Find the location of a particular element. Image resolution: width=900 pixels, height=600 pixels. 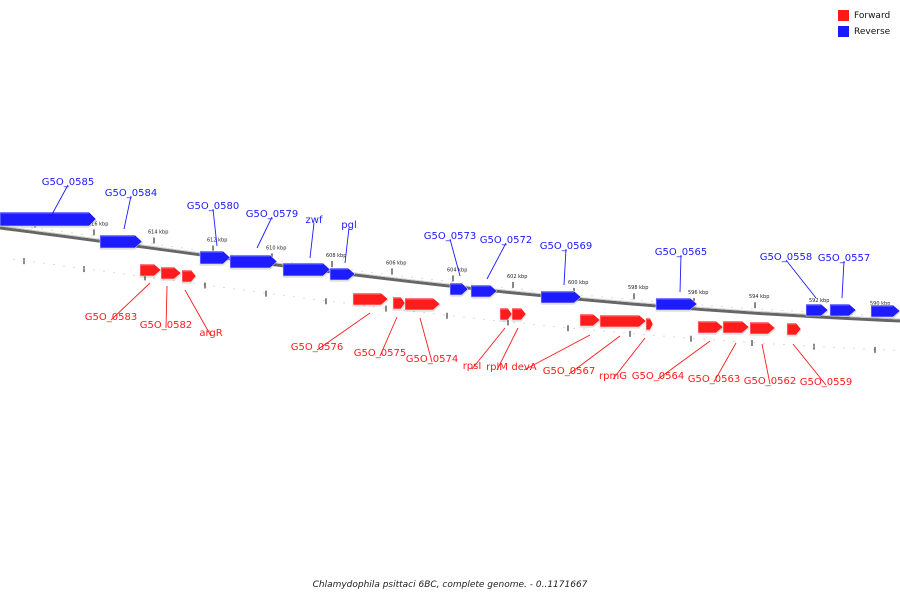

reverse-gene-label-3-label: G5O_0579 is located at coordinates (272, 214).